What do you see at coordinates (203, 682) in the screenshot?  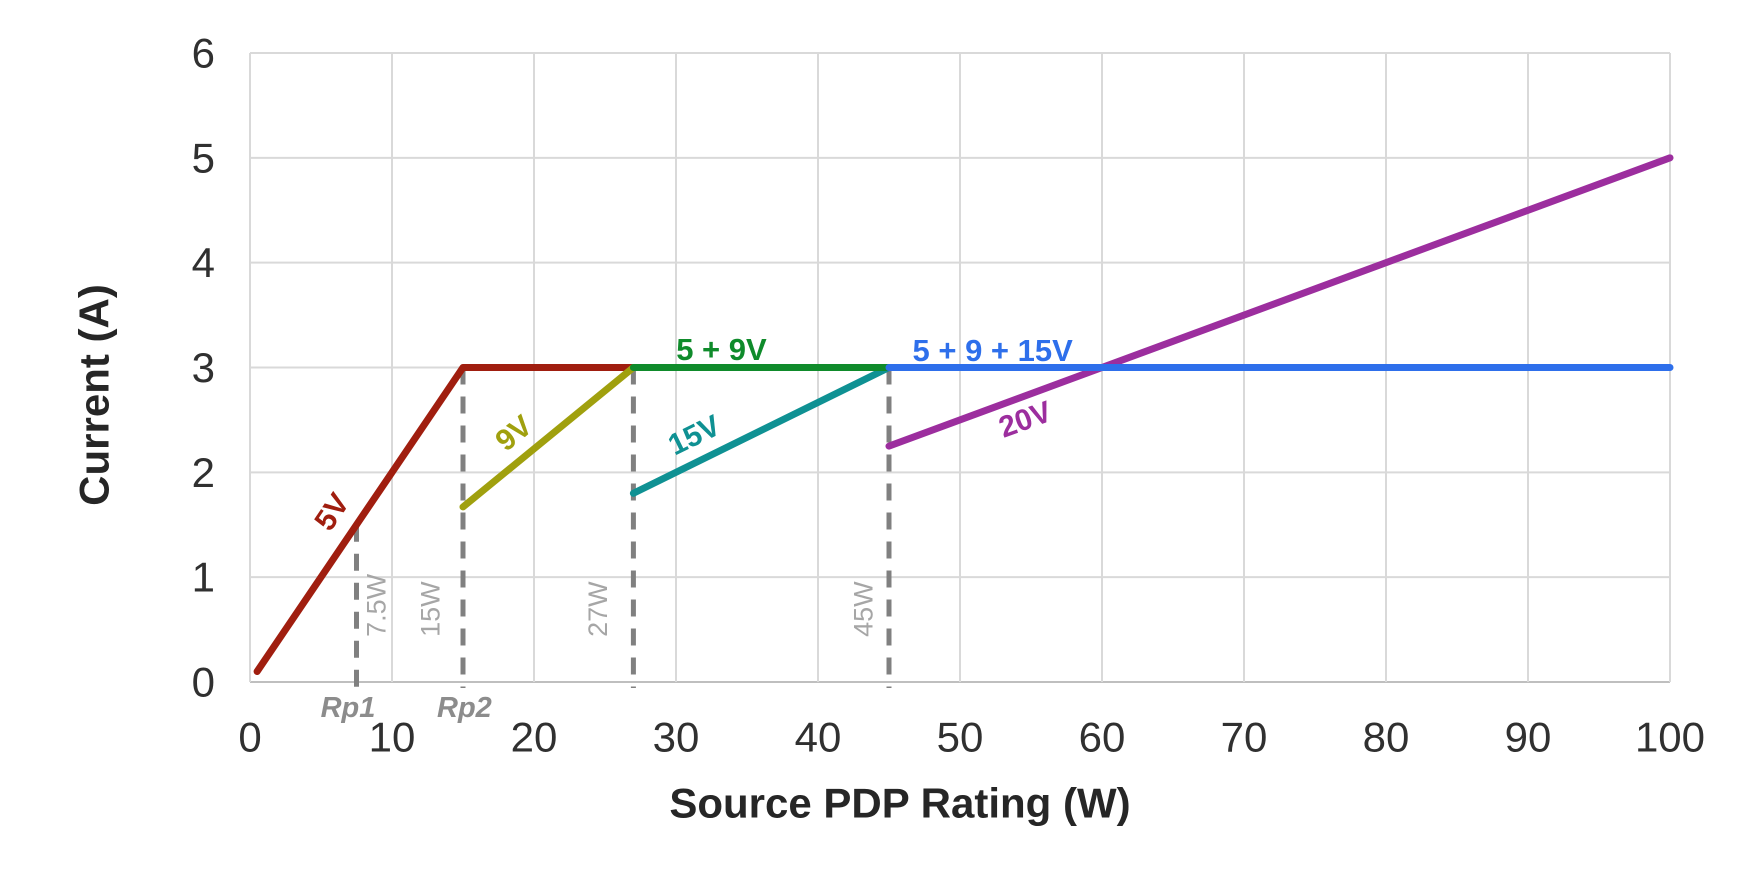 I see `y-tick-label-0: 0` at bounding box center [203, 682].